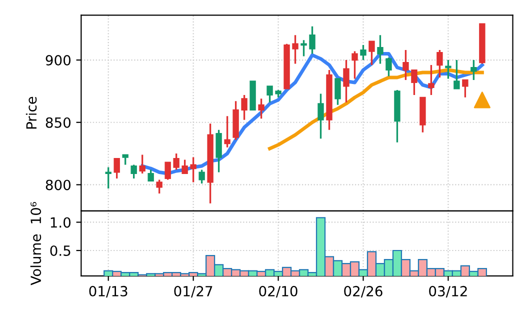 The image size is (527, 322). Describe the element at coordinates (36, 244) in the screenshot. I see `y-axis-title: Volume 10⁶` at that location.